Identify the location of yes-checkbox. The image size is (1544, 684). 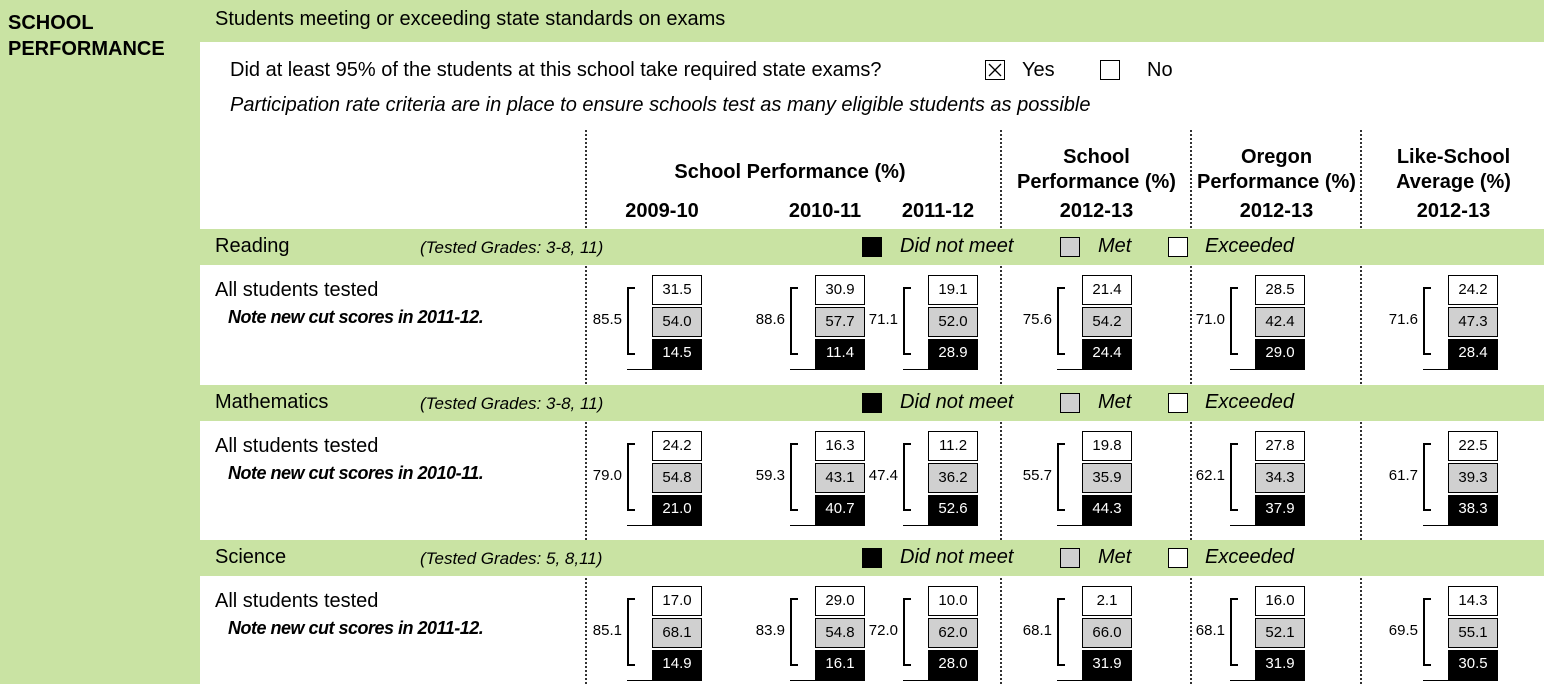
(995, 70).